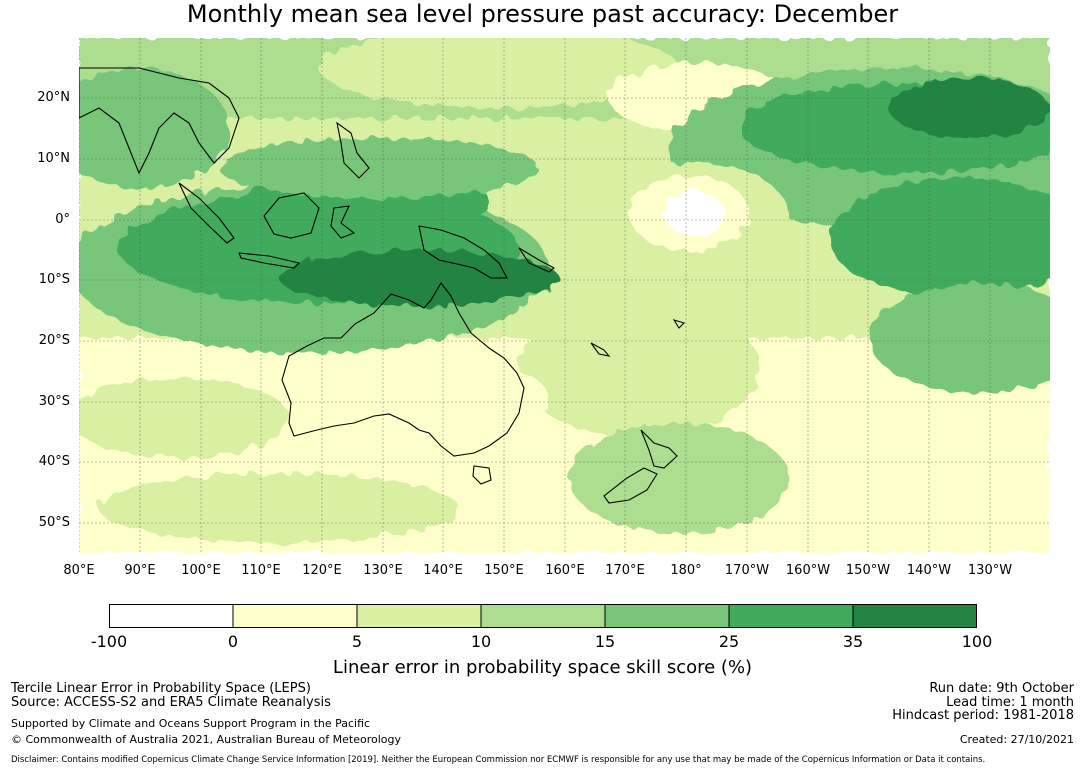  Describe the element at coordinates (659, 449) in the screenshot. I see `coast-new-zealand-north` at that location.